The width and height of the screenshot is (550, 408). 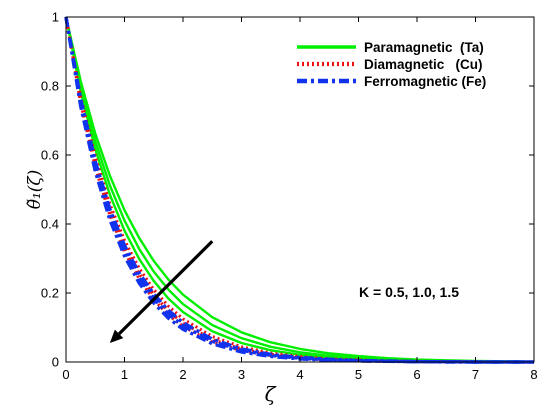 I want to click on arrow-head, so click(x=116, y=336).